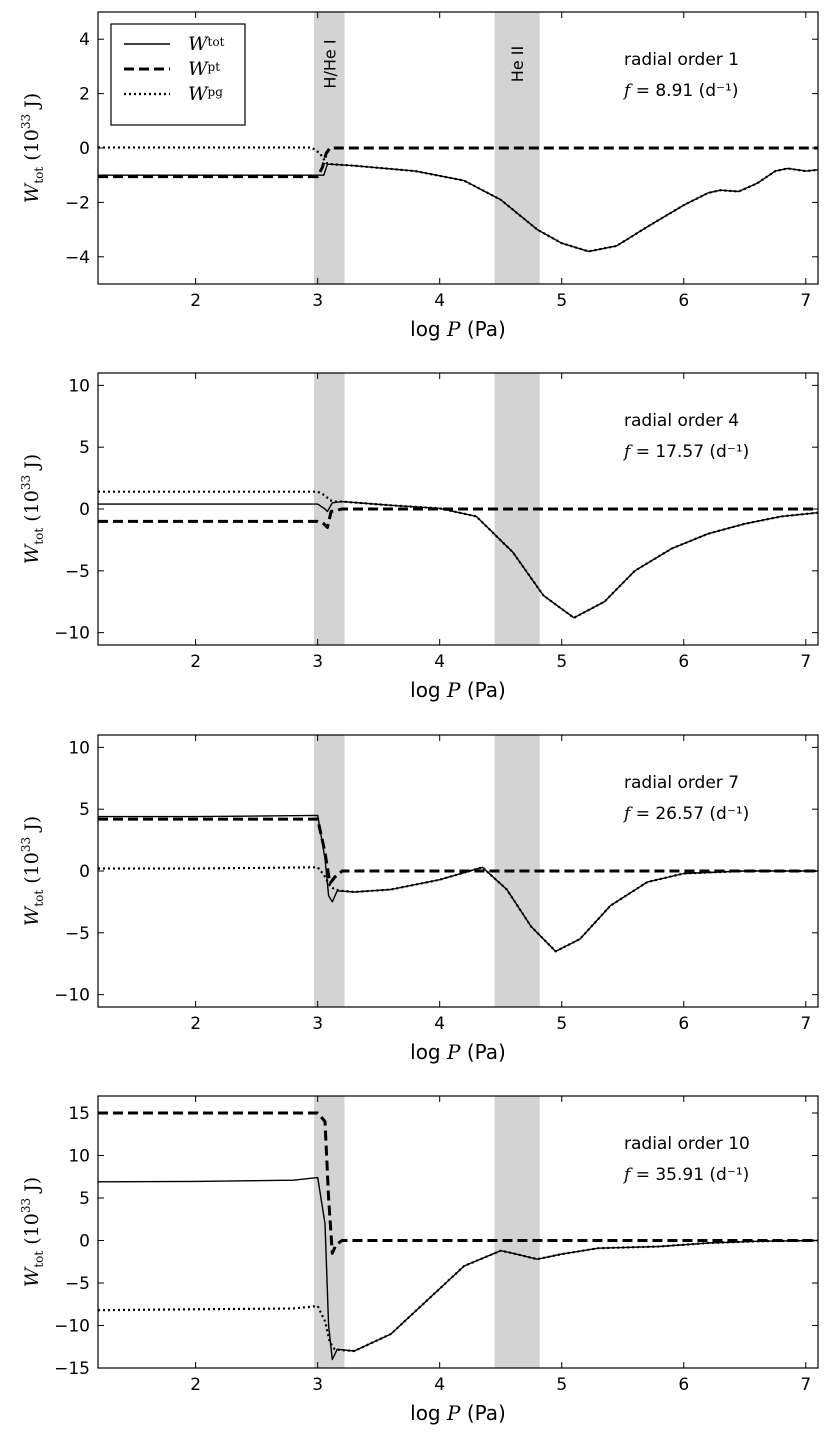  I want to click on legend: Wtot Wpt Wpg, so click(178, 74).